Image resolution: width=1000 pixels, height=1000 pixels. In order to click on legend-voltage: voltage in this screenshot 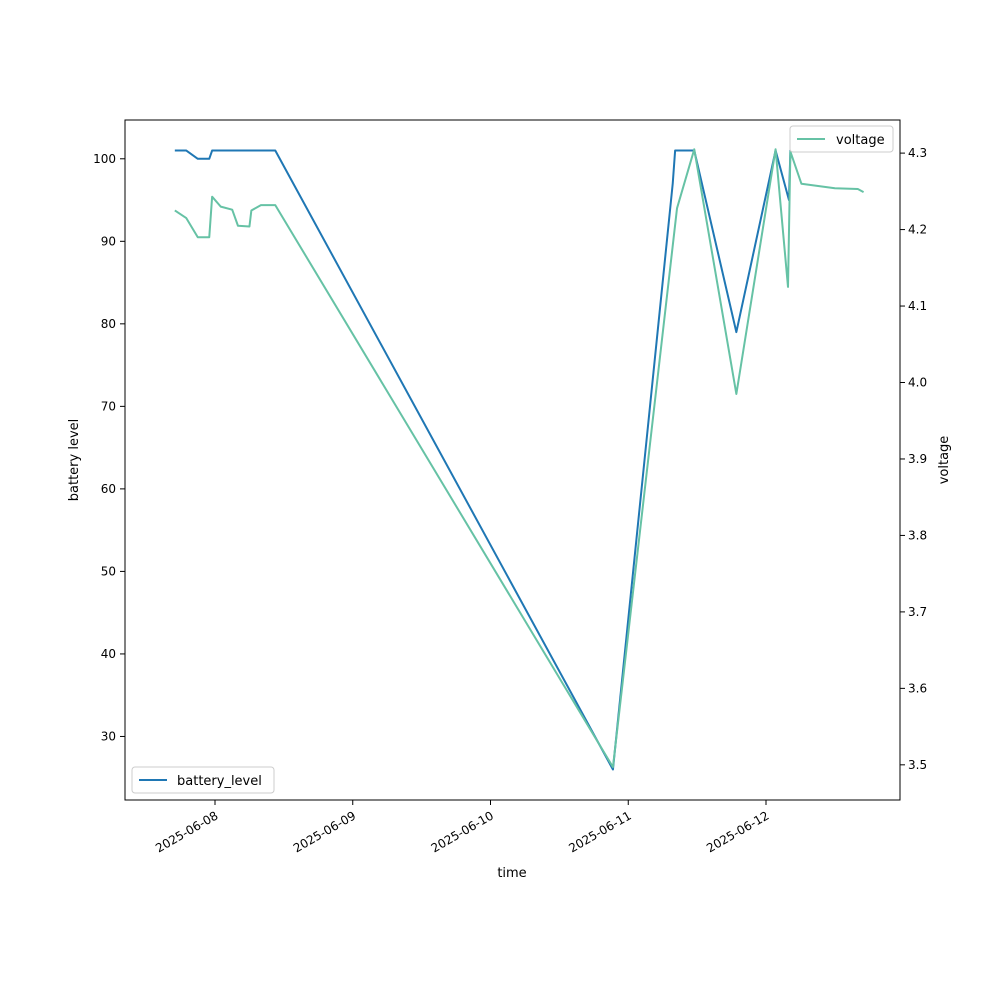, I will do `click(841, 139)`.